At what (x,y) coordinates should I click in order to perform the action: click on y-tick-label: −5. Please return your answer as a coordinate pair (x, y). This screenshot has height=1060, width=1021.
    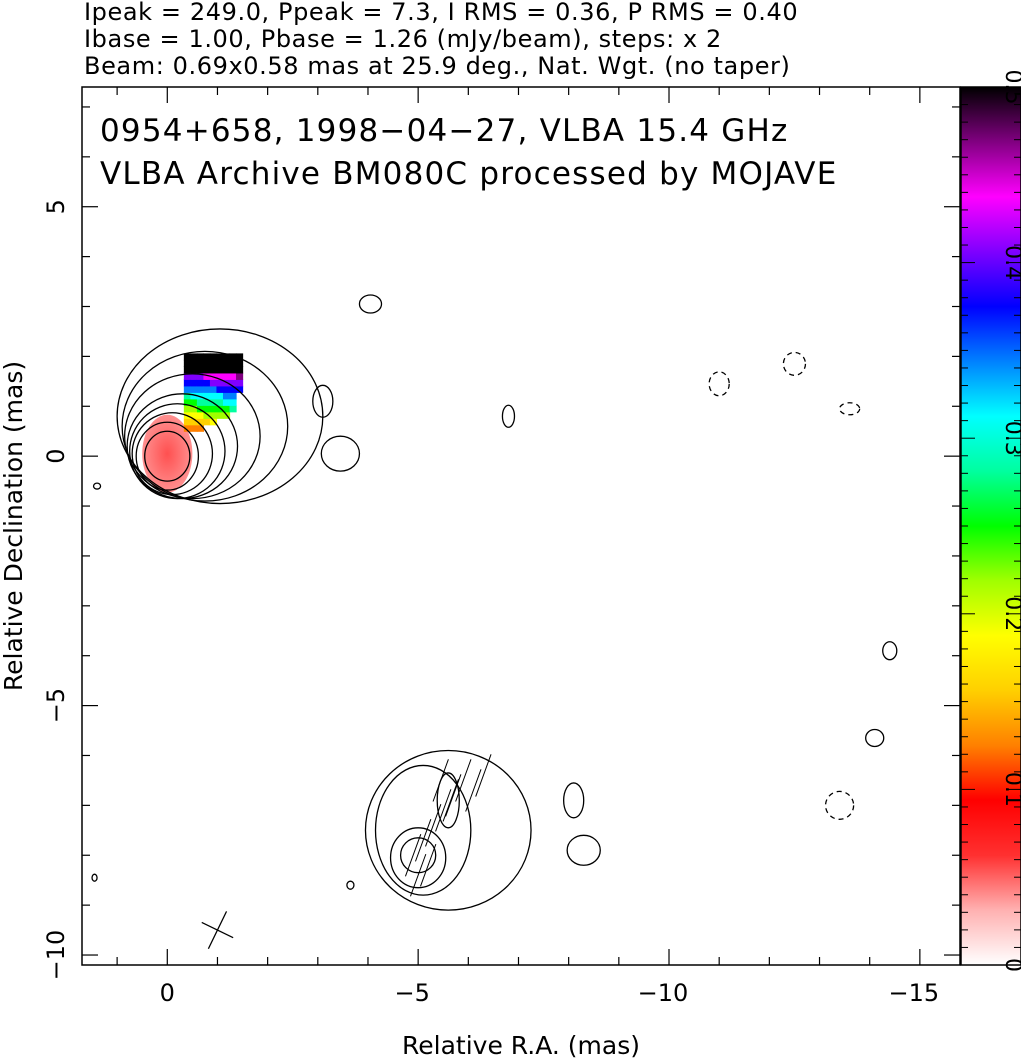
    Looking at the image, I should click on (56, 705).